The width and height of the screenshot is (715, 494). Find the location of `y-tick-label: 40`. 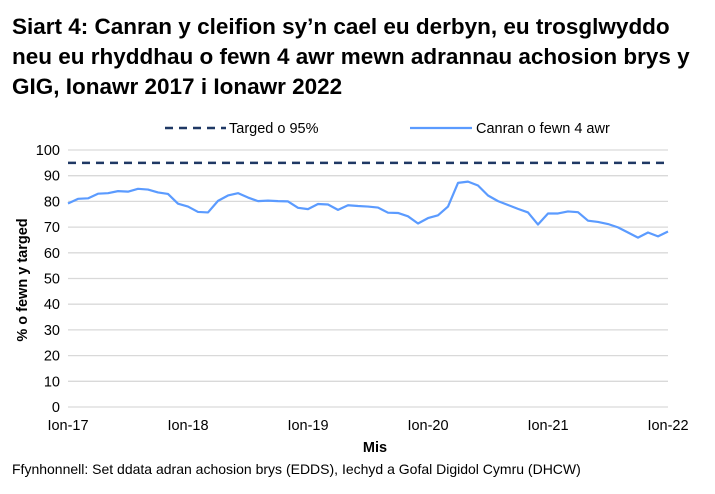

y-tick-label: 40 is located at coordinates (52, 305).